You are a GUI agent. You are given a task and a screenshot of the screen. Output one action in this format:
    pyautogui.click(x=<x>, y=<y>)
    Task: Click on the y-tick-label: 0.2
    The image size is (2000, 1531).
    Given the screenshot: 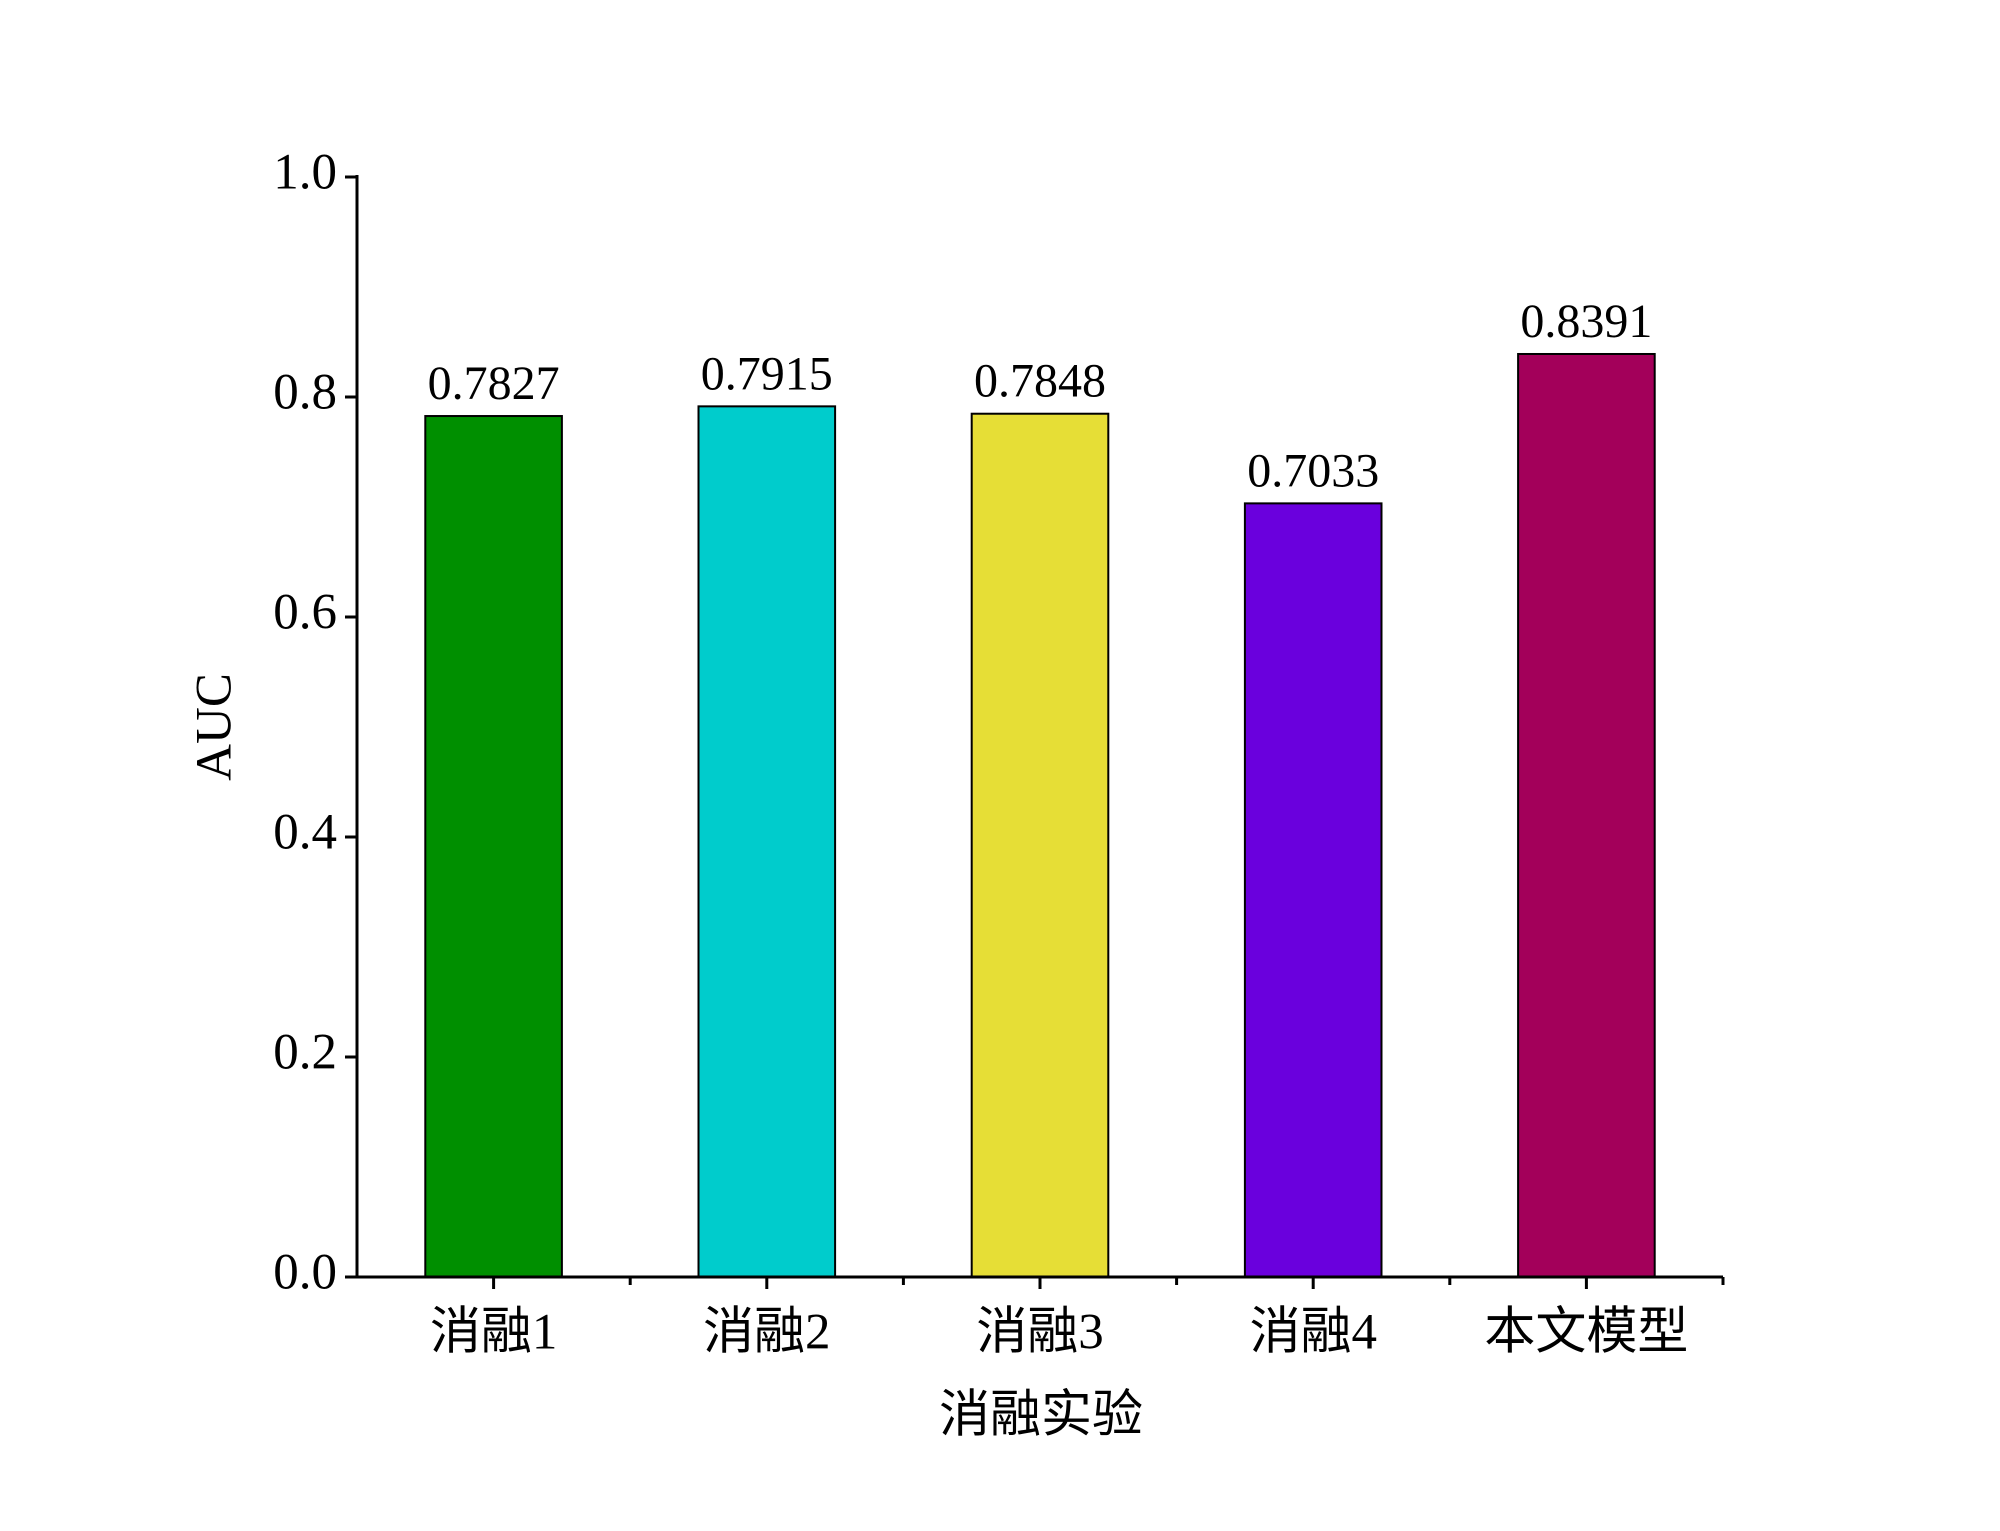 What is the action you would take?
    pyautogui.click(x=305, y=1053)
    